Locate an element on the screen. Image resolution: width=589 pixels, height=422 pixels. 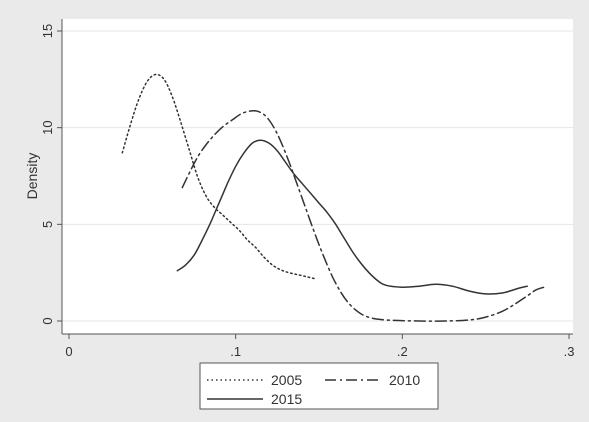
legend-box is located at coordinates (319, 386).